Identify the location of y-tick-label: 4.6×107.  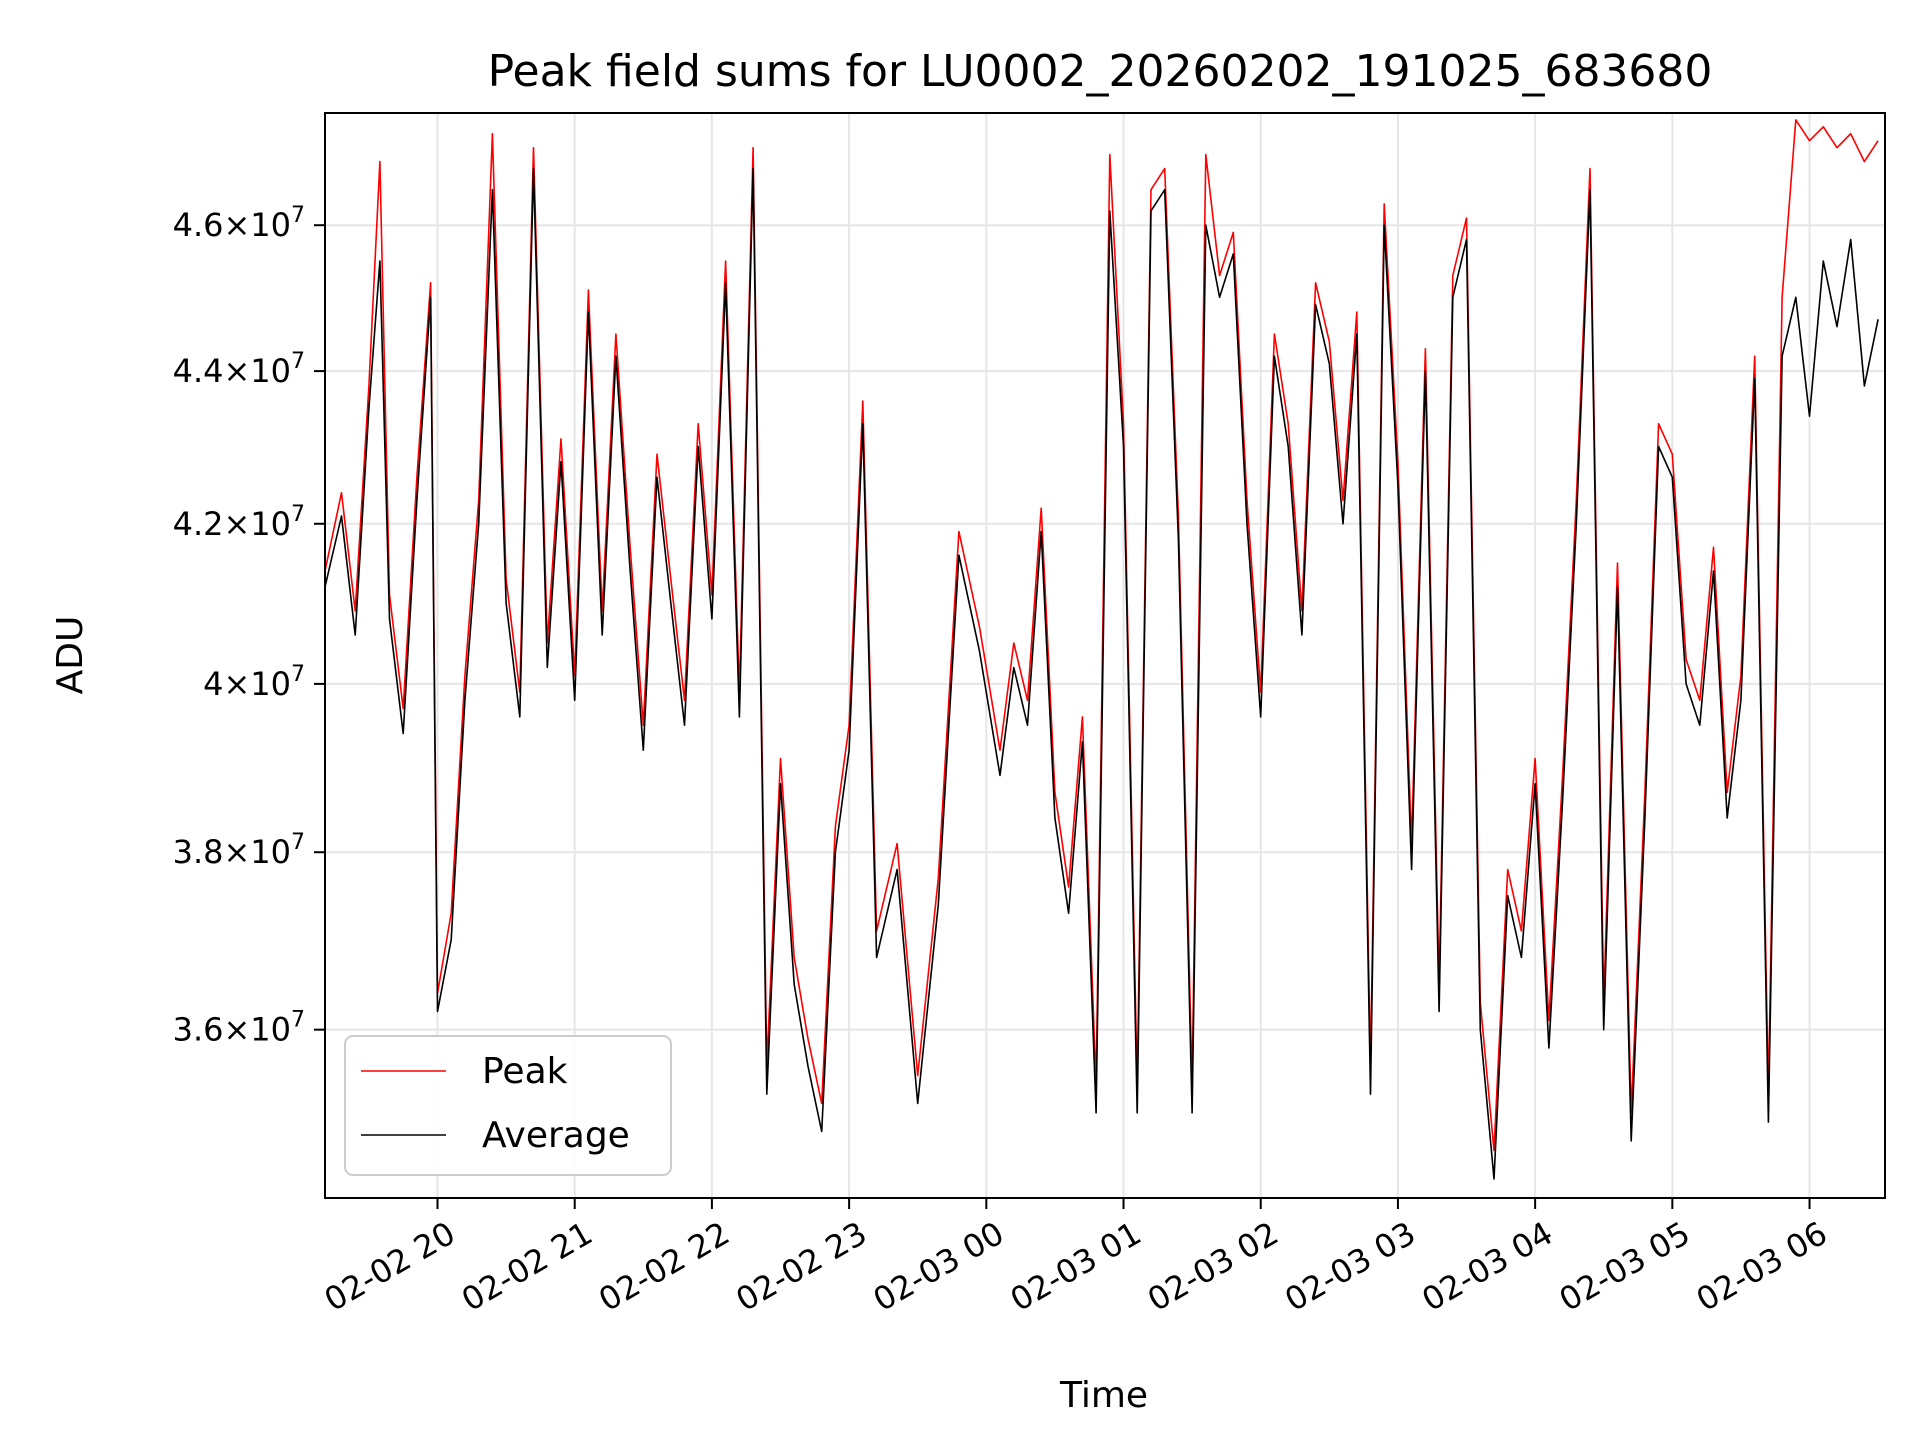
(239, 223).